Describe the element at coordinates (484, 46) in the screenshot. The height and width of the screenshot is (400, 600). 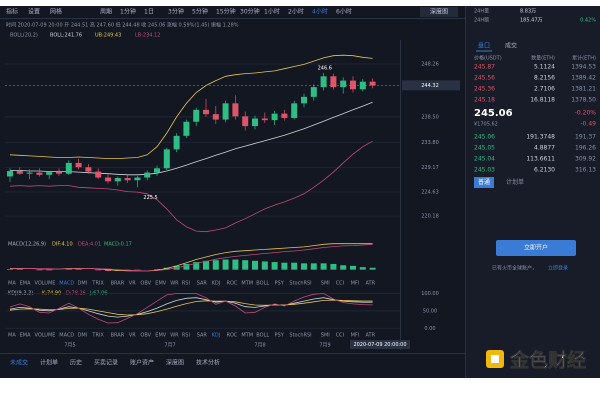
I see `panel-tab: 盘口` at that location.